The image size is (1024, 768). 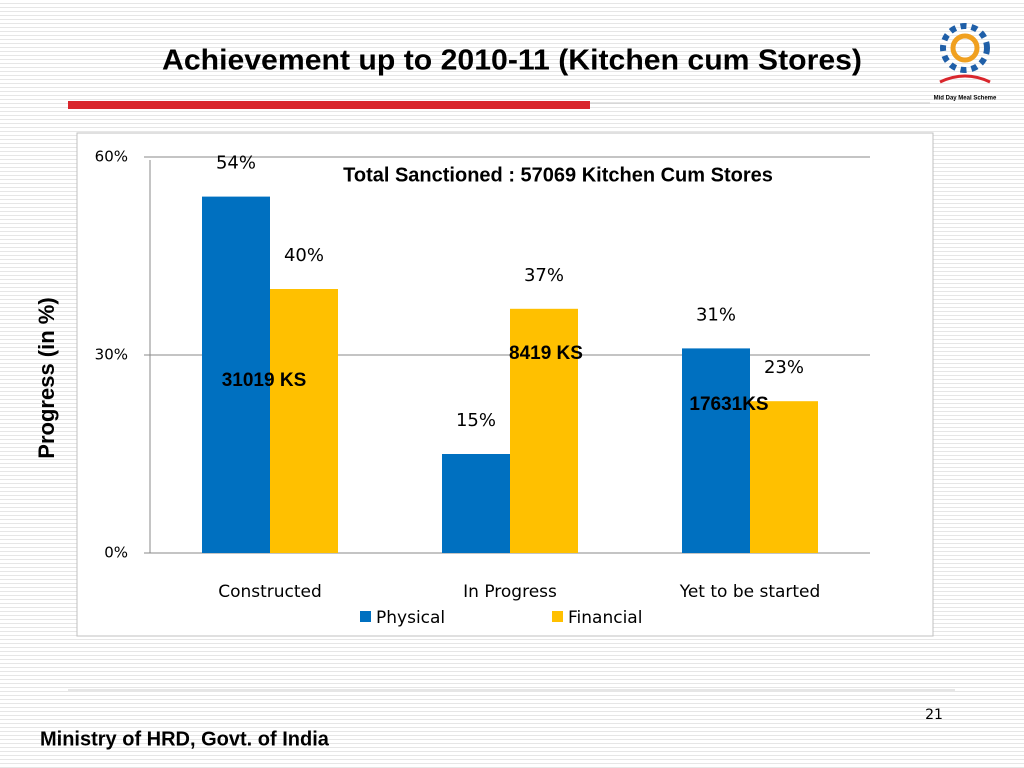 What do you see at coordinates (965, 62) in the screenshot?
I see `logo: Mid Day Meal Scheme` at bounding box center [965, 62].